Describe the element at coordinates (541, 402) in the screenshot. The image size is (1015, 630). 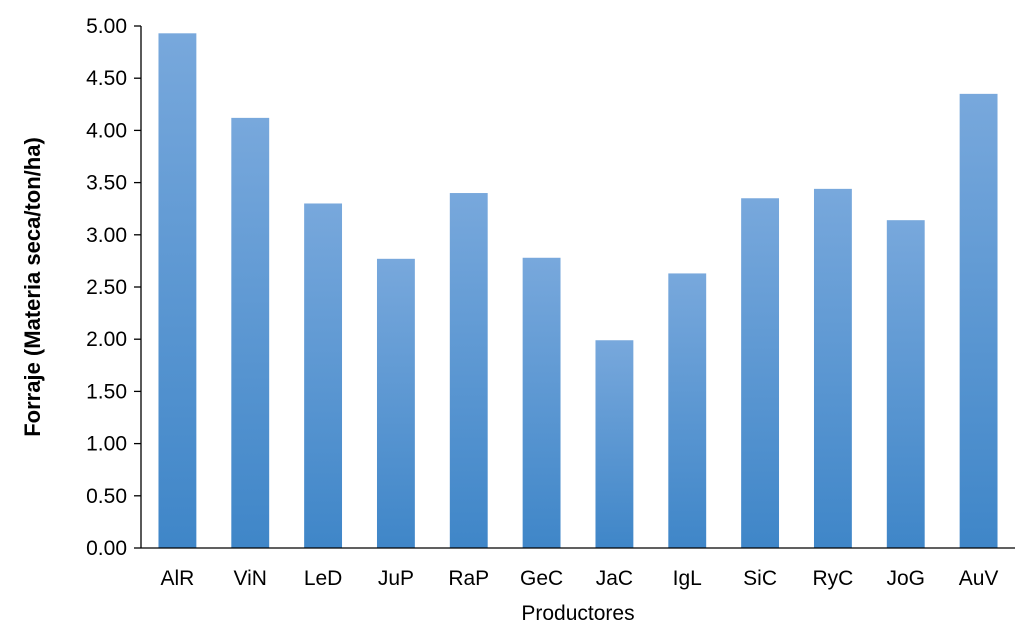
I see `bar-gec` at that location.